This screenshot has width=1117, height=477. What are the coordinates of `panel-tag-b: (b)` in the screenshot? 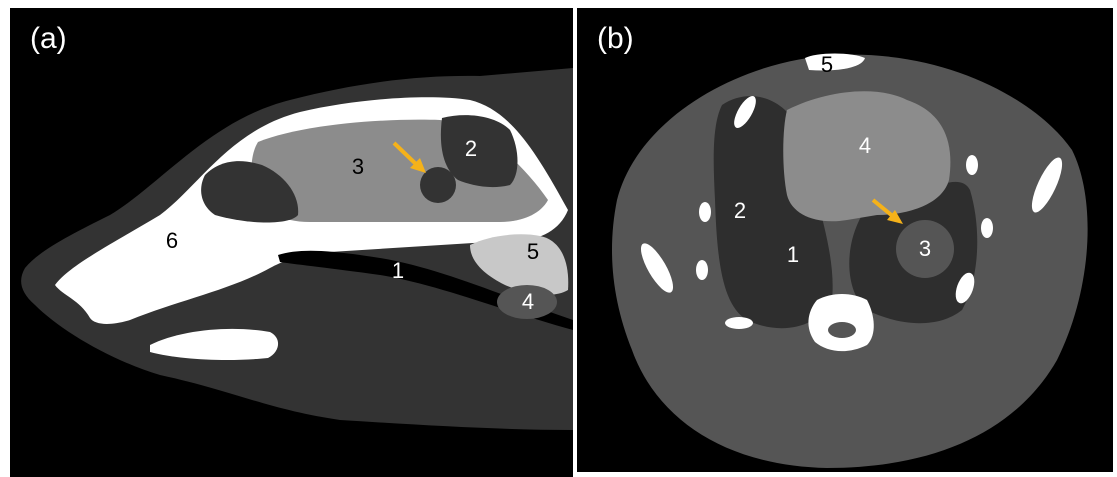 It's located at (615, 38).